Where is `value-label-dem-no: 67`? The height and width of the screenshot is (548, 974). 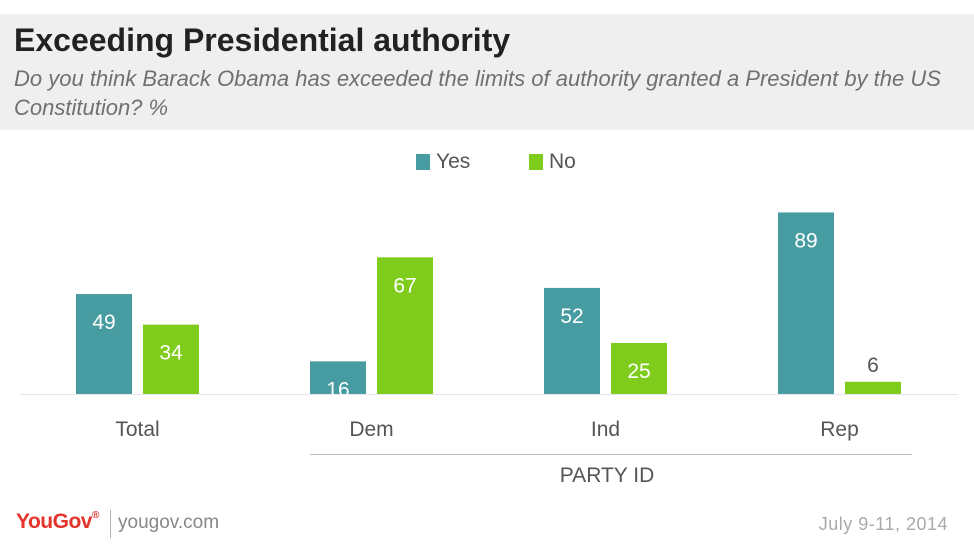 value-label-dem-no: 67 is located at coordinates (404, 285).